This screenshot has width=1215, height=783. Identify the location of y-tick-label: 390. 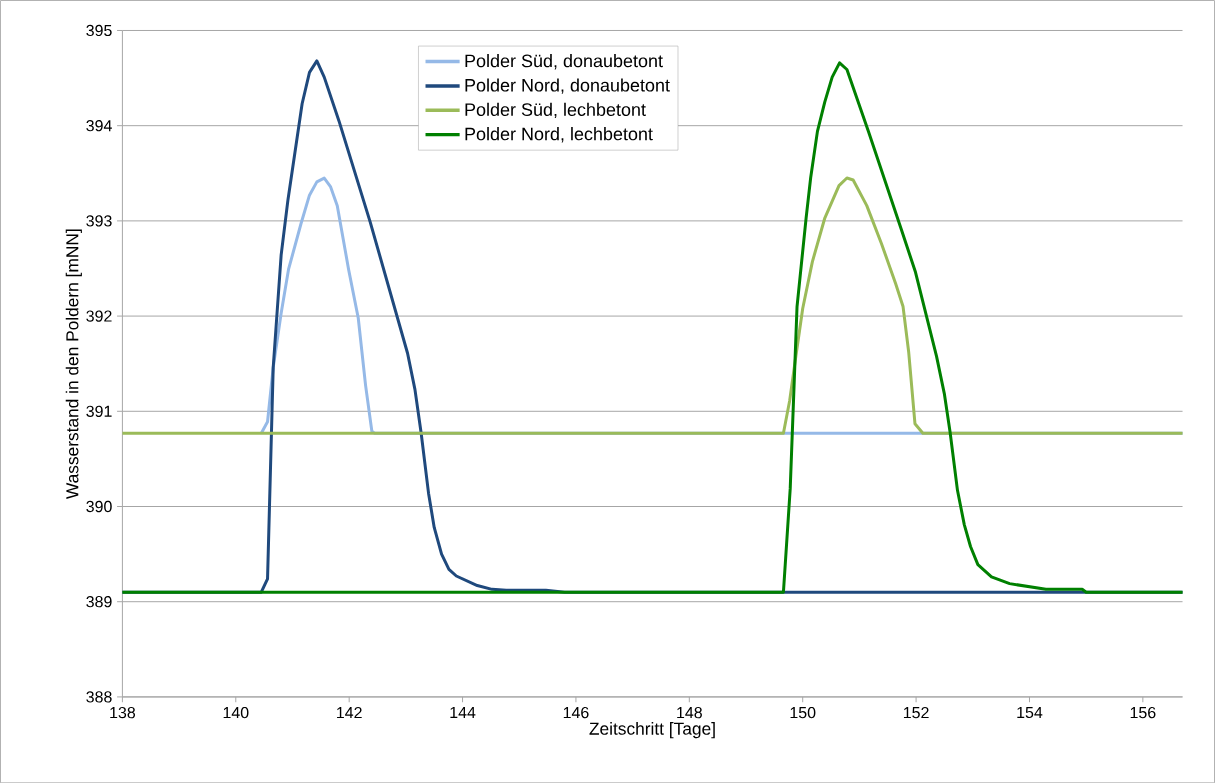
(99, 506).